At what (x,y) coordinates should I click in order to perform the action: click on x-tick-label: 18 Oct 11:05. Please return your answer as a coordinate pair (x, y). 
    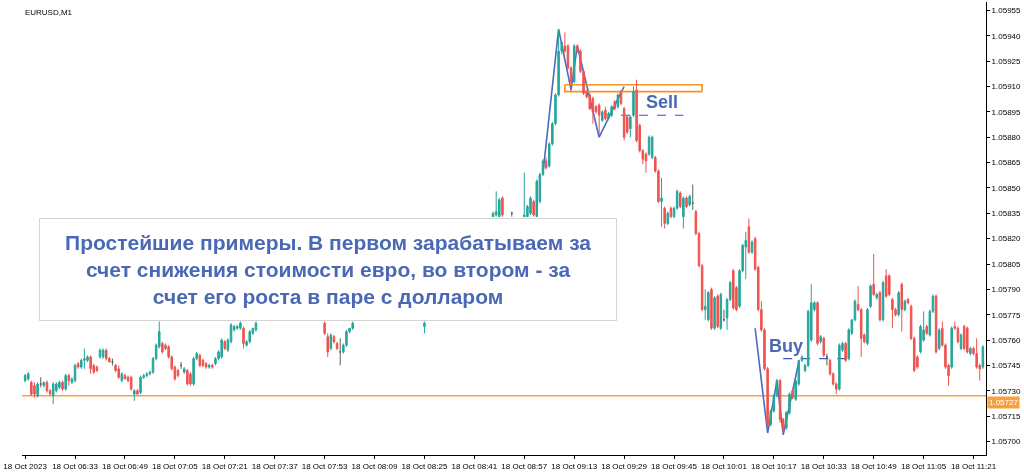
    Looking at the image, I should click on (924, 466).